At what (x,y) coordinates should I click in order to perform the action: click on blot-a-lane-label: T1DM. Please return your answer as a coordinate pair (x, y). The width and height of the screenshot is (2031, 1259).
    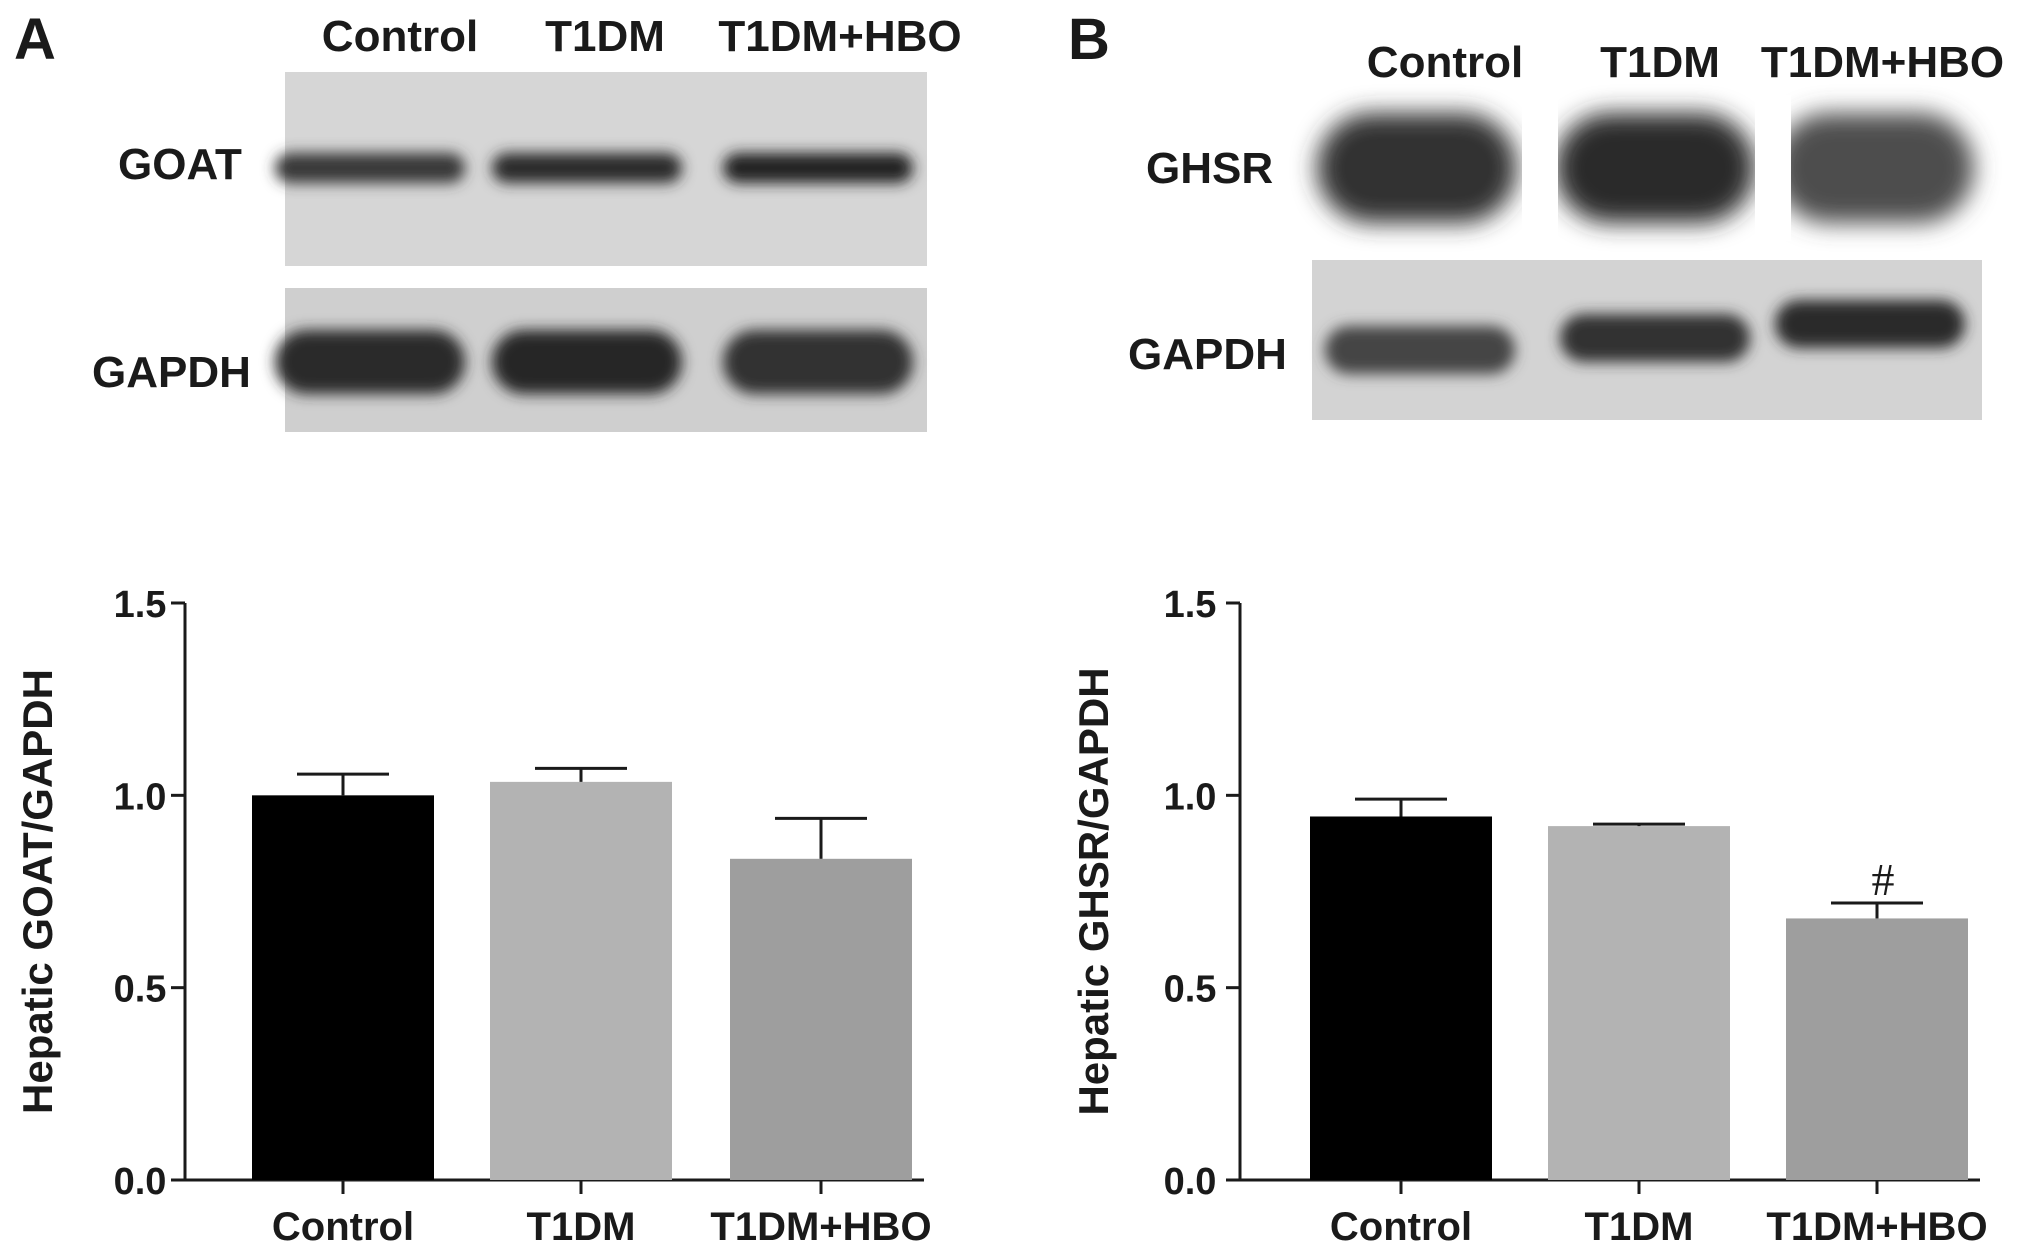
    Looking at the image, I should click on (605, 36).